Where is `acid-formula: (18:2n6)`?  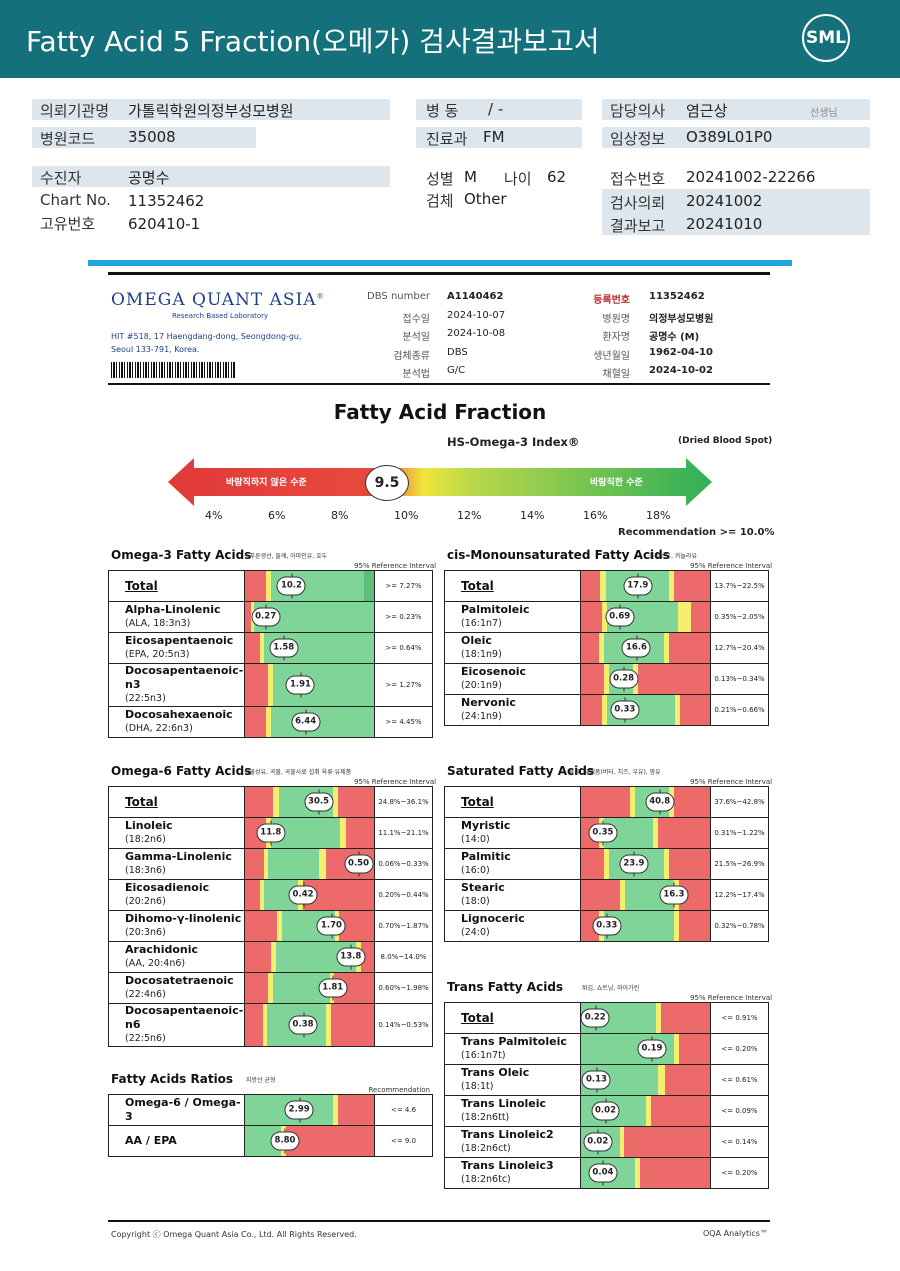 acid-formula: (18:2n6) is located at coordinates (145, 839).